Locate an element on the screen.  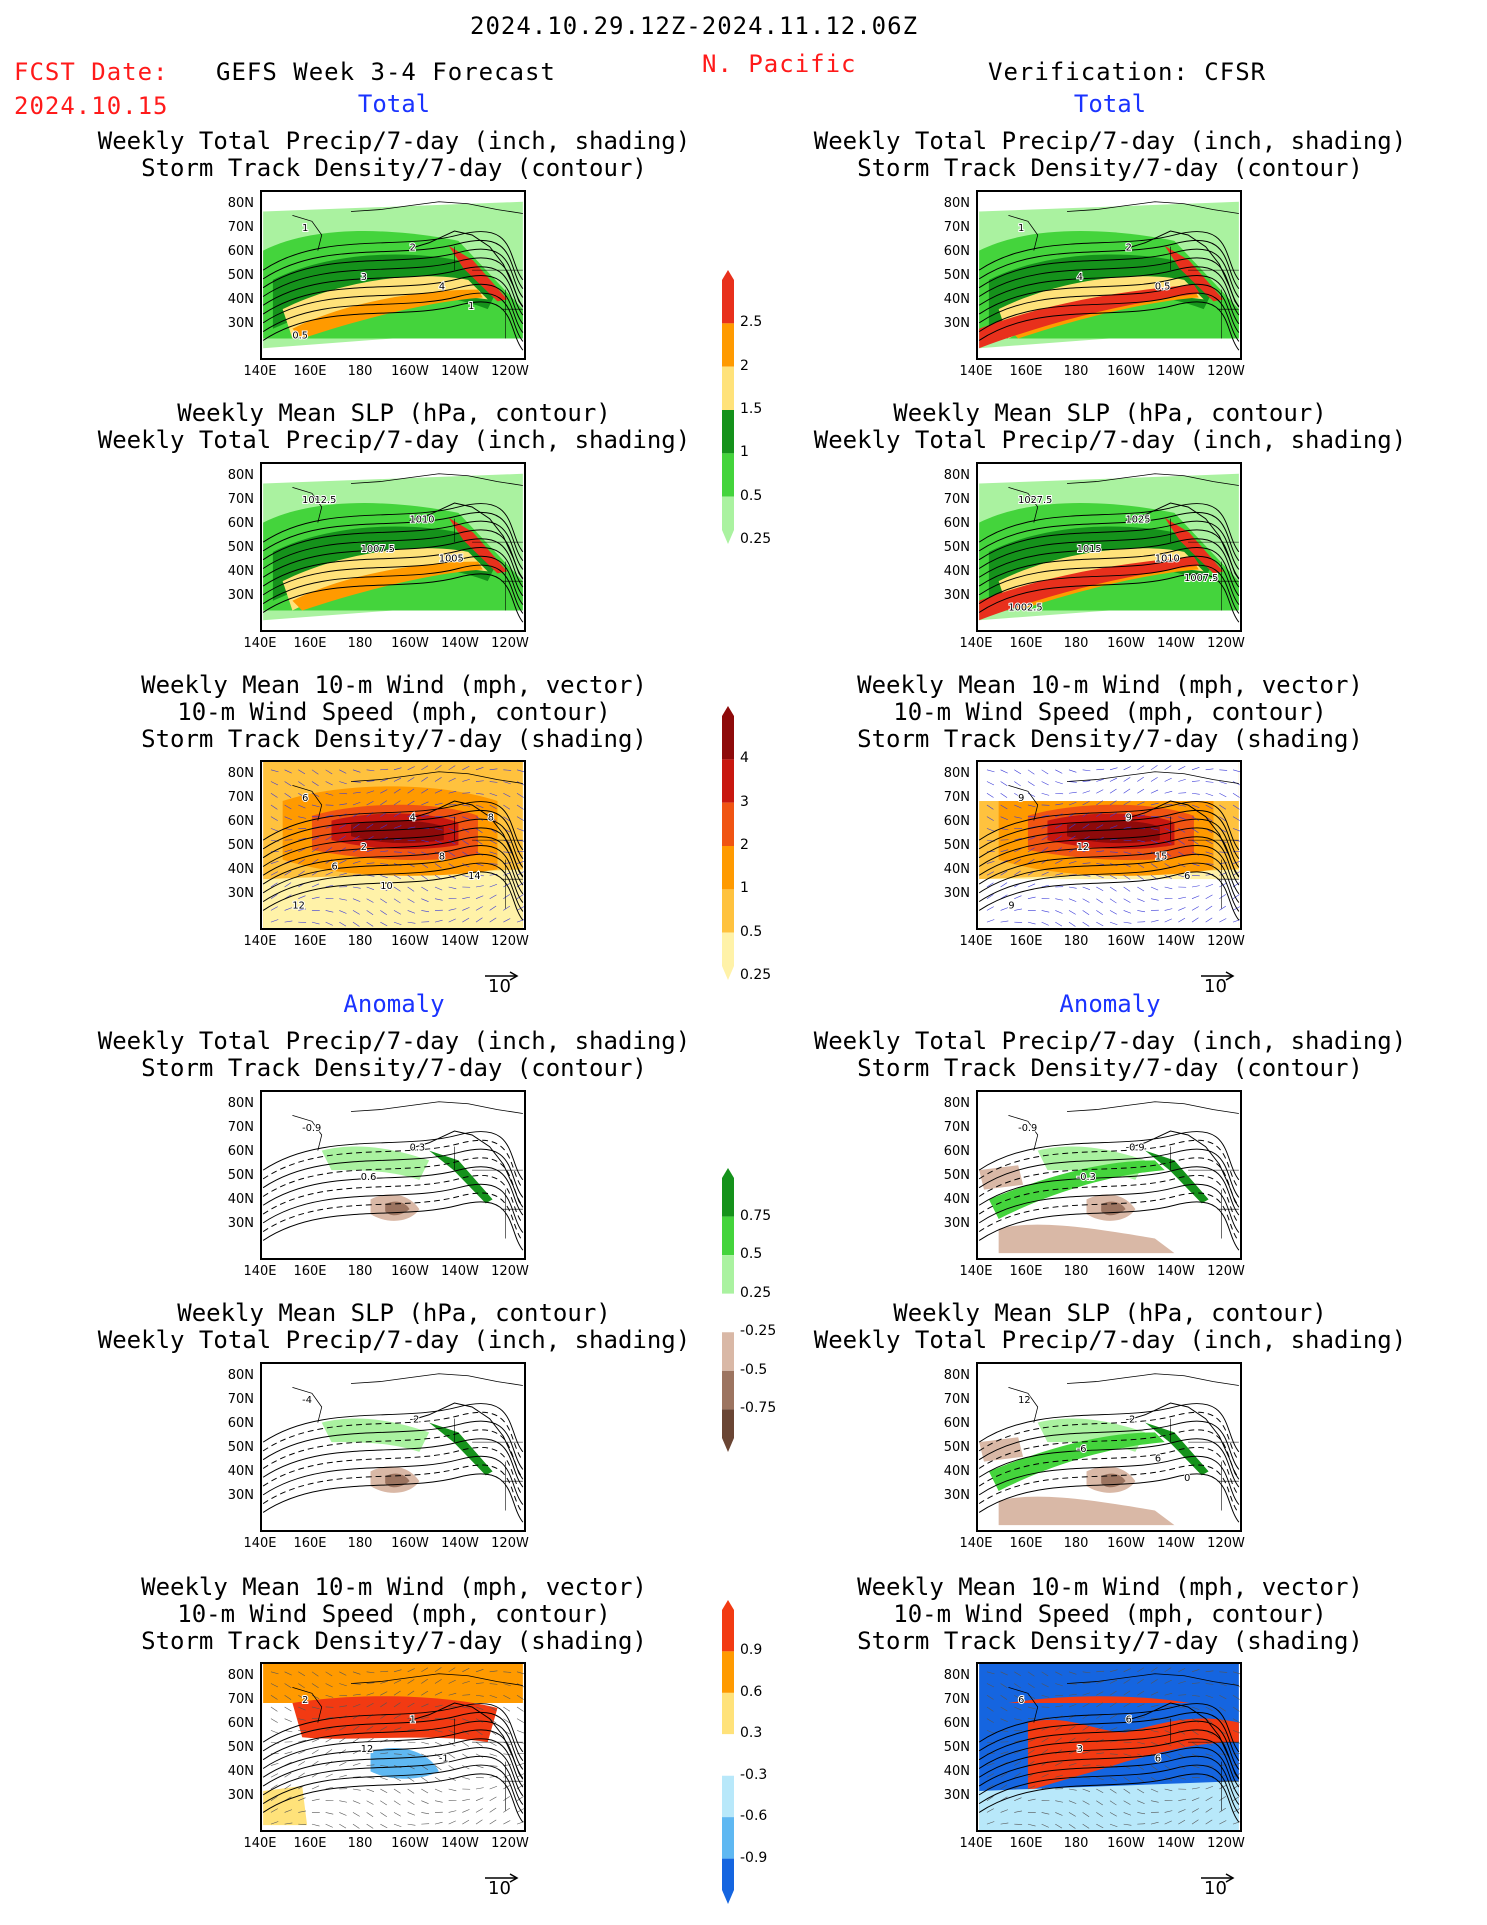
vector-reference-arrow is located at coordinates (502, 975).